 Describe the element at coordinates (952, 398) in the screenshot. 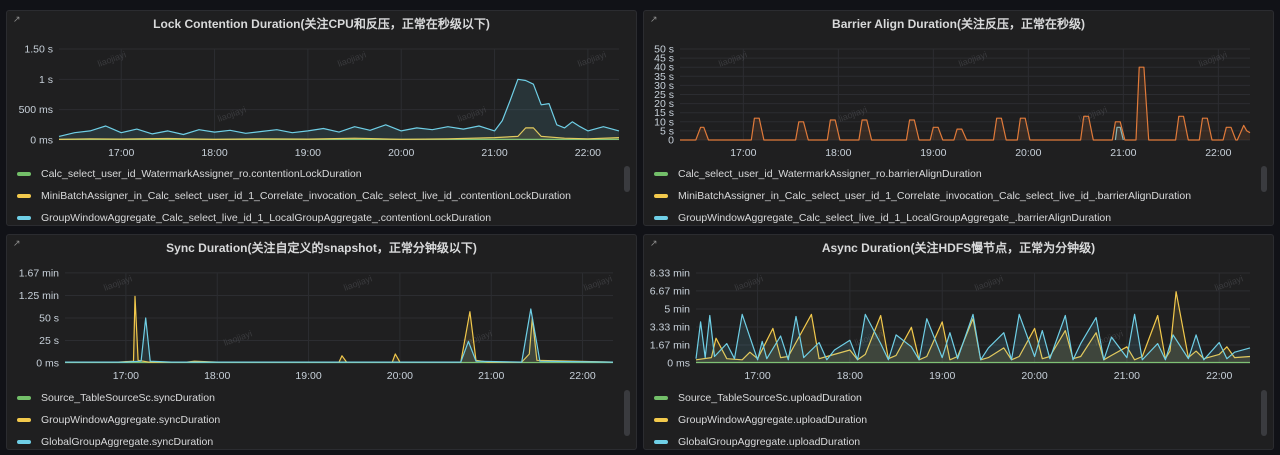

I see `legend-item: Source_TableSourceSc.uploadDuration` at that location.